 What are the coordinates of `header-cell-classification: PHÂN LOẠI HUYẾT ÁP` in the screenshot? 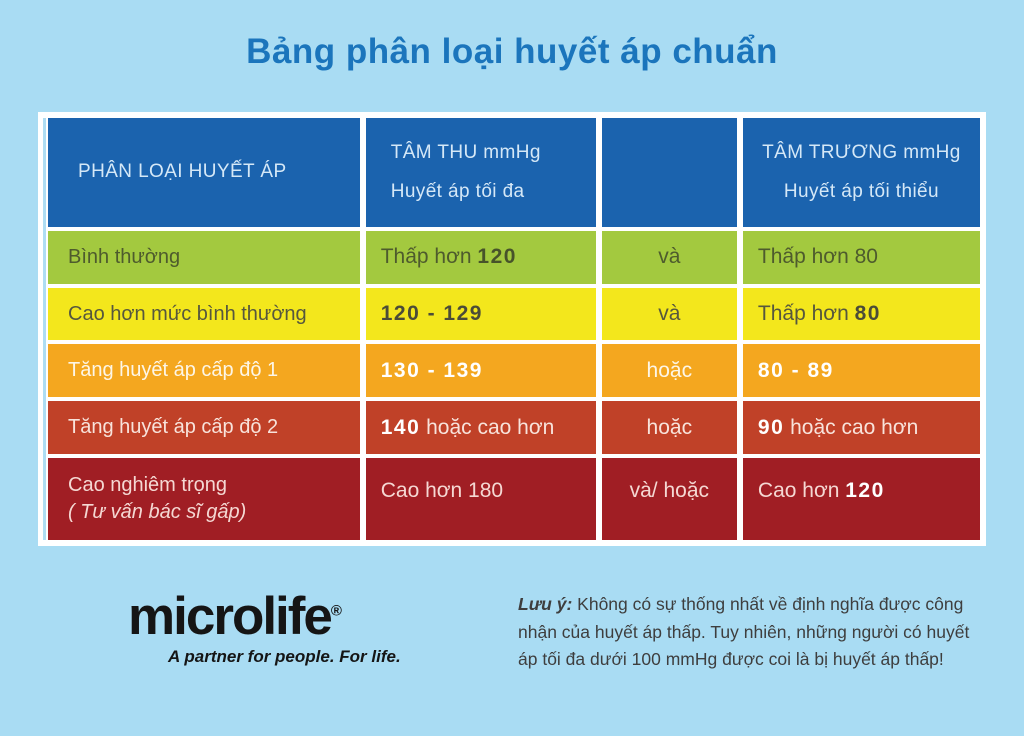 It's located at (204, 172).